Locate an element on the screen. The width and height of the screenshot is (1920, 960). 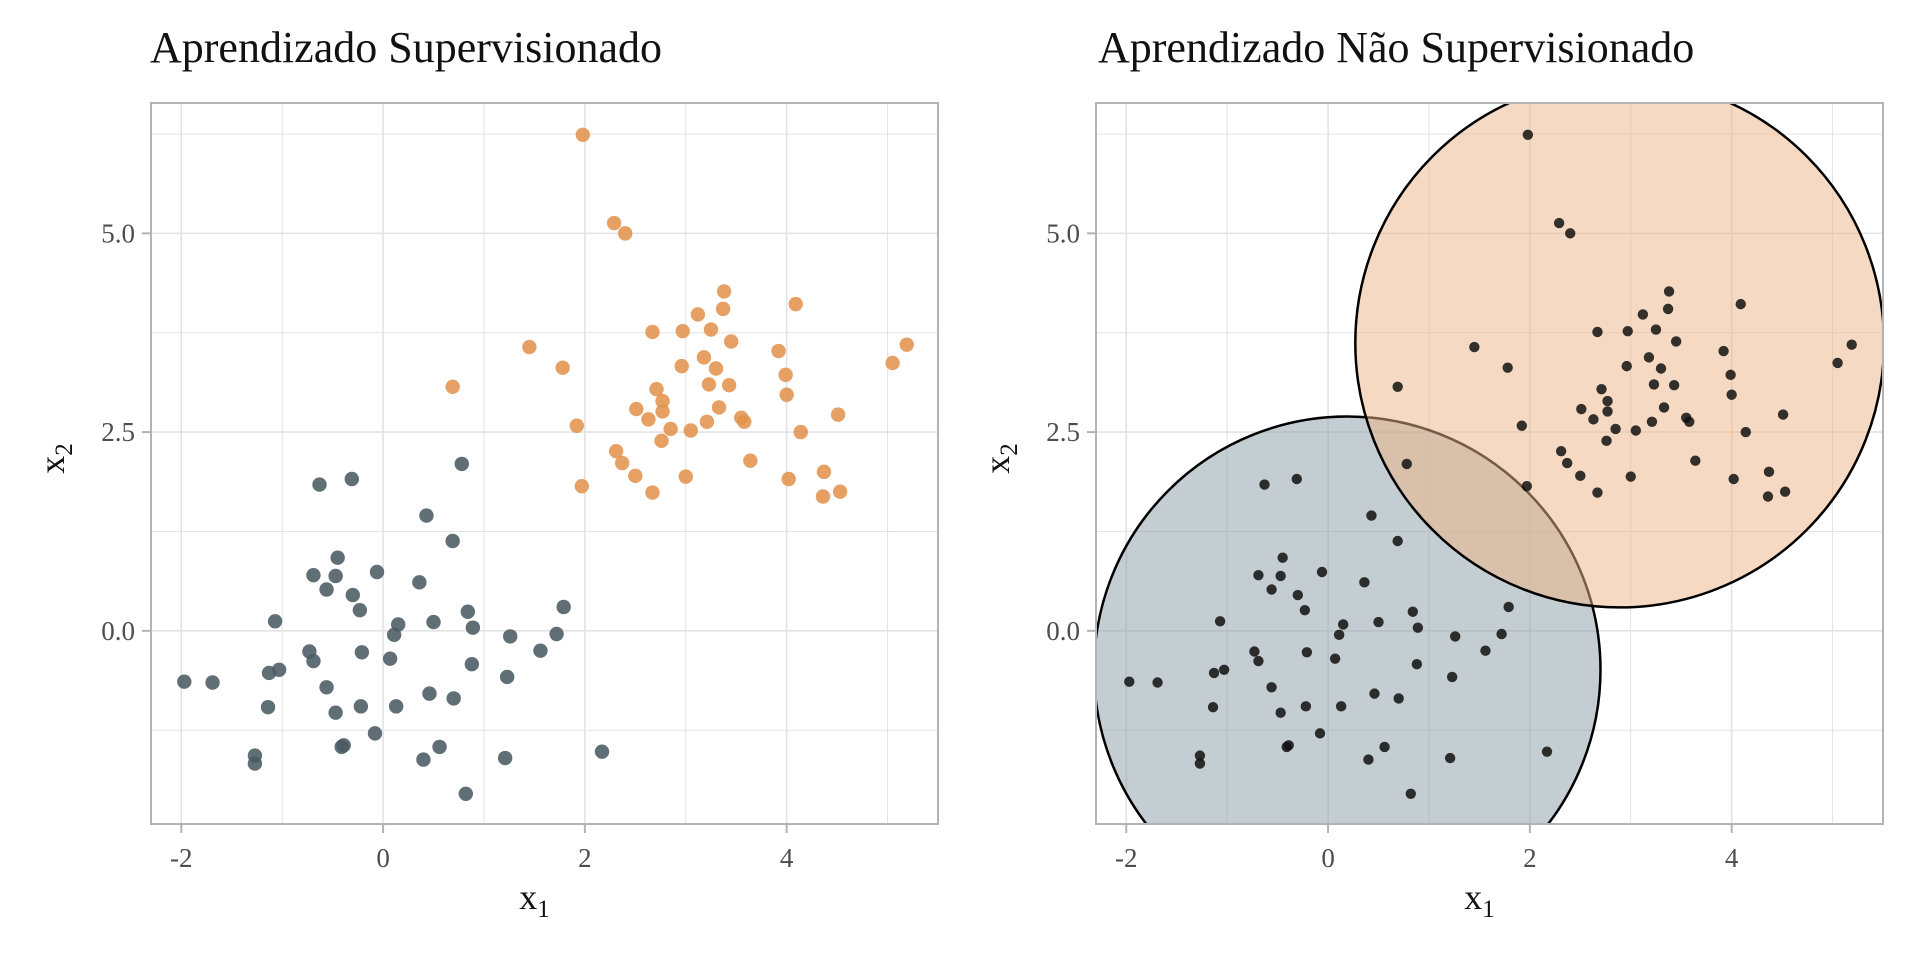
y-axis-label: x2 is located at coordinates (1000, 458).